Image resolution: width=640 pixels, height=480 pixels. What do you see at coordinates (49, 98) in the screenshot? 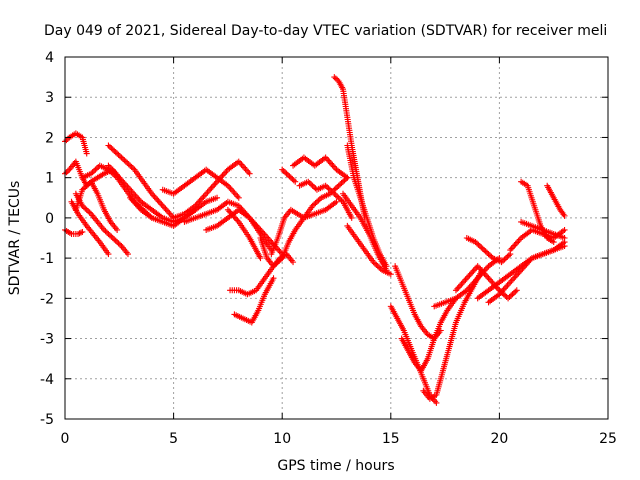
I see `y-tick-label: 3` at bounding box center [49, 98].